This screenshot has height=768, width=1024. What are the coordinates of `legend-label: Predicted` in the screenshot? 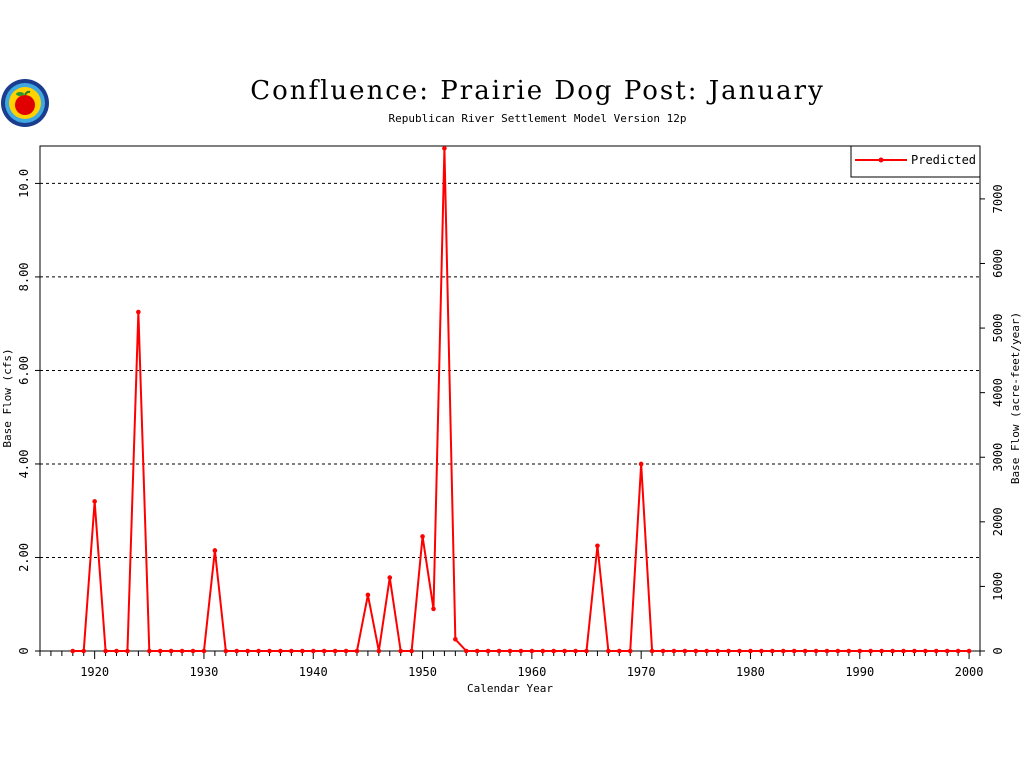 It's located at (943, 160).